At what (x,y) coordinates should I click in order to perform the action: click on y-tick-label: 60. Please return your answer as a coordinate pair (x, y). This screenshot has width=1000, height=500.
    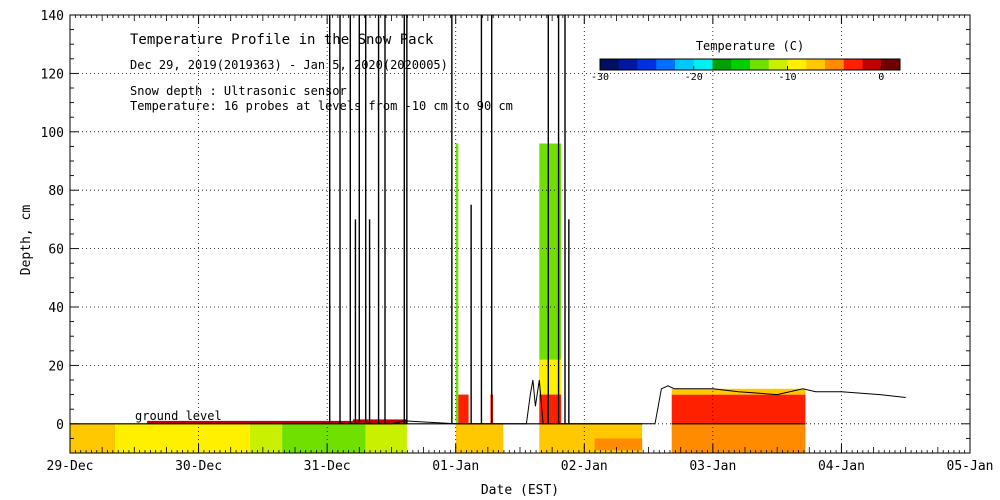
    Looking at the image, I should click on (56, 250).